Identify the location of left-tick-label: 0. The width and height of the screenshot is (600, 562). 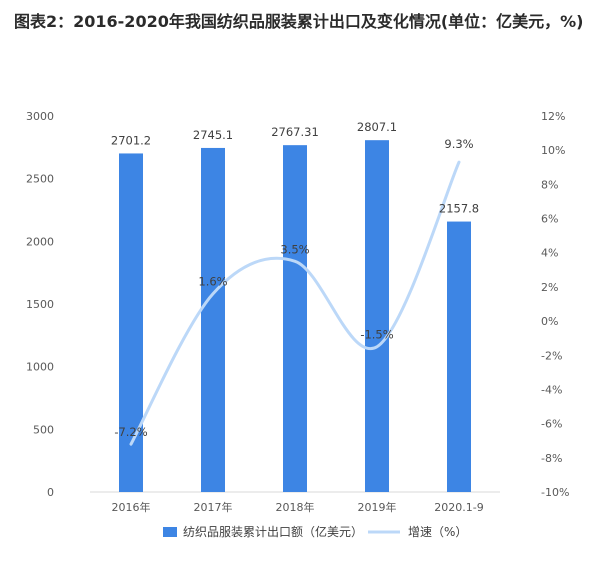
(50, 492).